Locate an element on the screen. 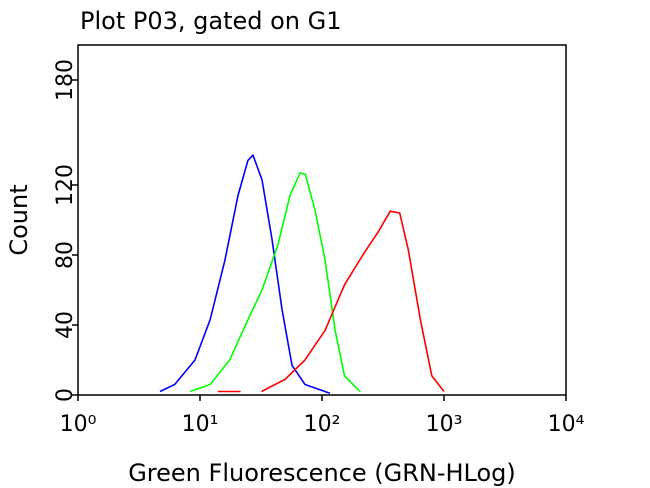 This screenshot has width=650, height=488. x-tick-label: 10¹ is located at coordinates (200, 424).